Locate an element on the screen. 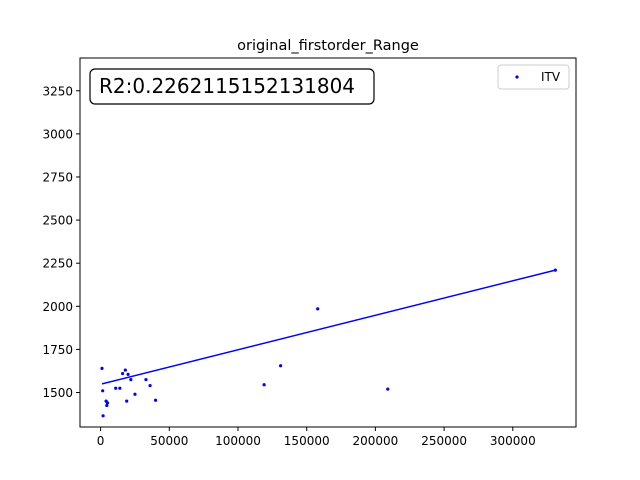 Image resolution: width=640 pixels, height=480 pixels. y-tick-label: 2500 is located at coordinates (57, 221).